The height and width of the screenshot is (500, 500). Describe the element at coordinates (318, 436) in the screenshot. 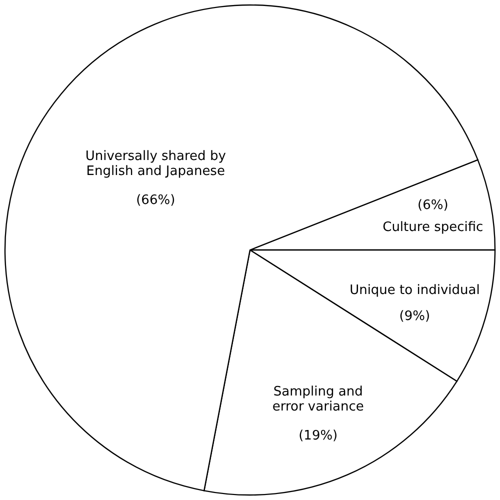

I see `data-label: (19%)` at that location.